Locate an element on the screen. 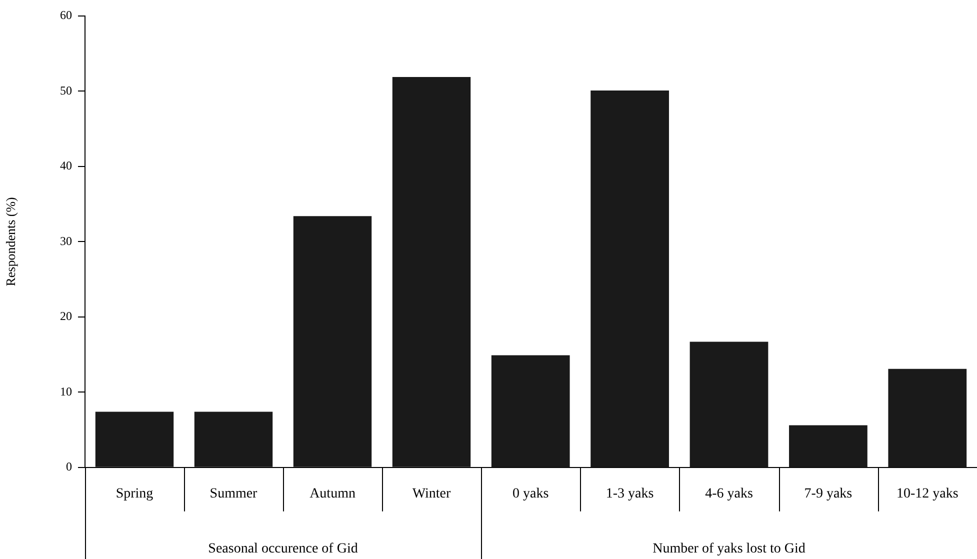  x-tick-label: Autumn is located at coordinates (333, 494).